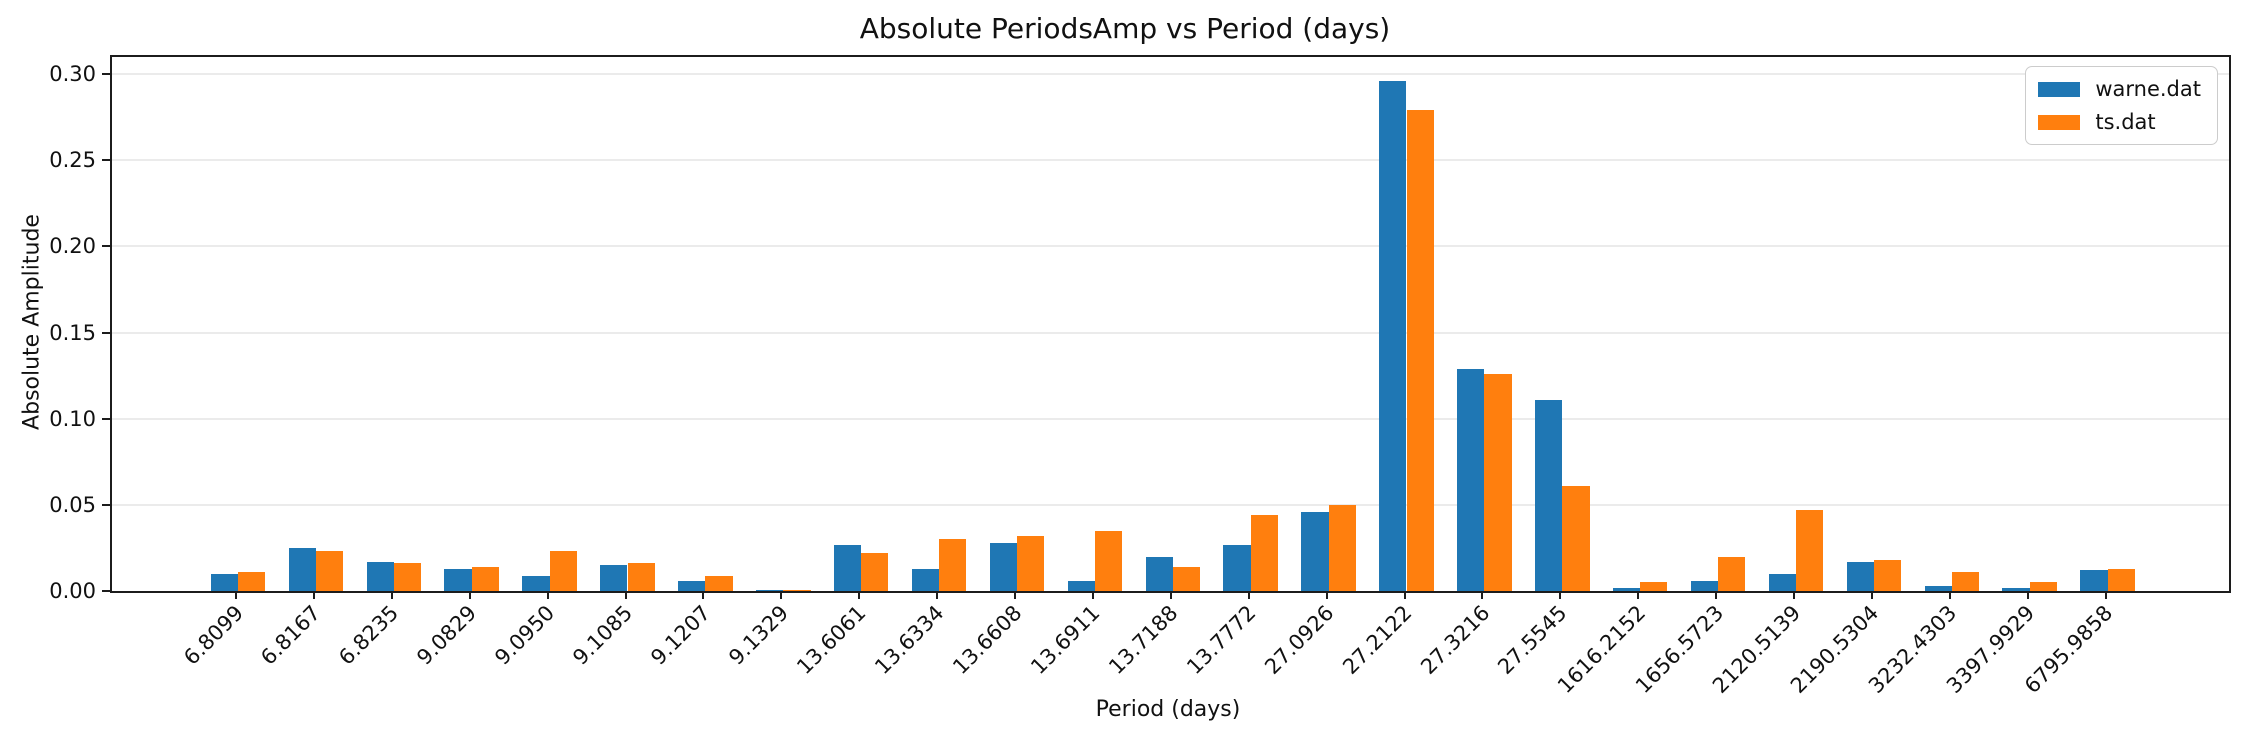 The height and width of the screenshot is (750, 2250). Describe the element at coordinates (1168, 709) in the screenshot. I see `x-axis-label: Period (days)` at that location.